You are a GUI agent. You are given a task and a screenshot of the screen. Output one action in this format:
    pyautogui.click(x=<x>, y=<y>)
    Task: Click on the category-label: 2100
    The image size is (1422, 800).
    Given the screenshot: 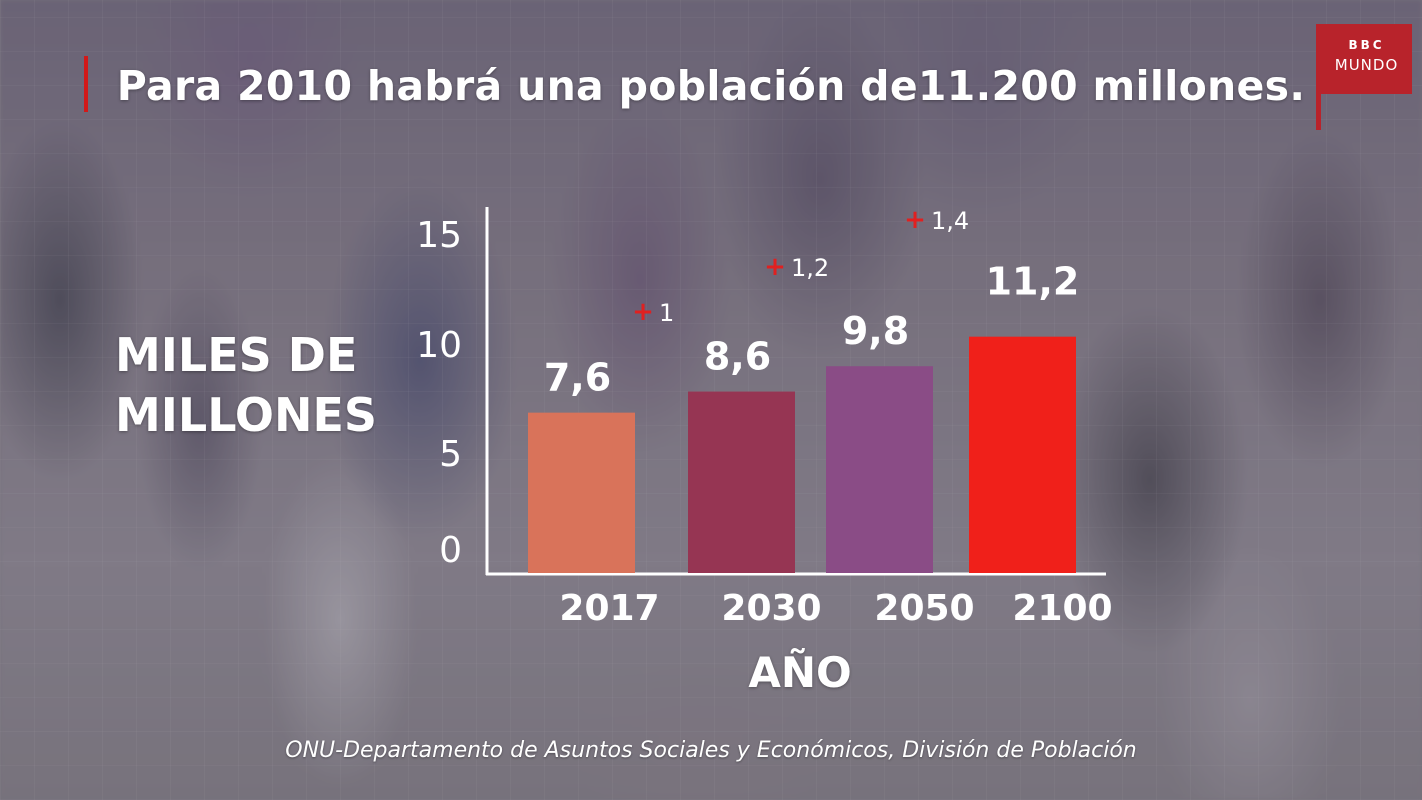 What is the action you would take?
    pyautogui.click(x=1062, y=608)
    